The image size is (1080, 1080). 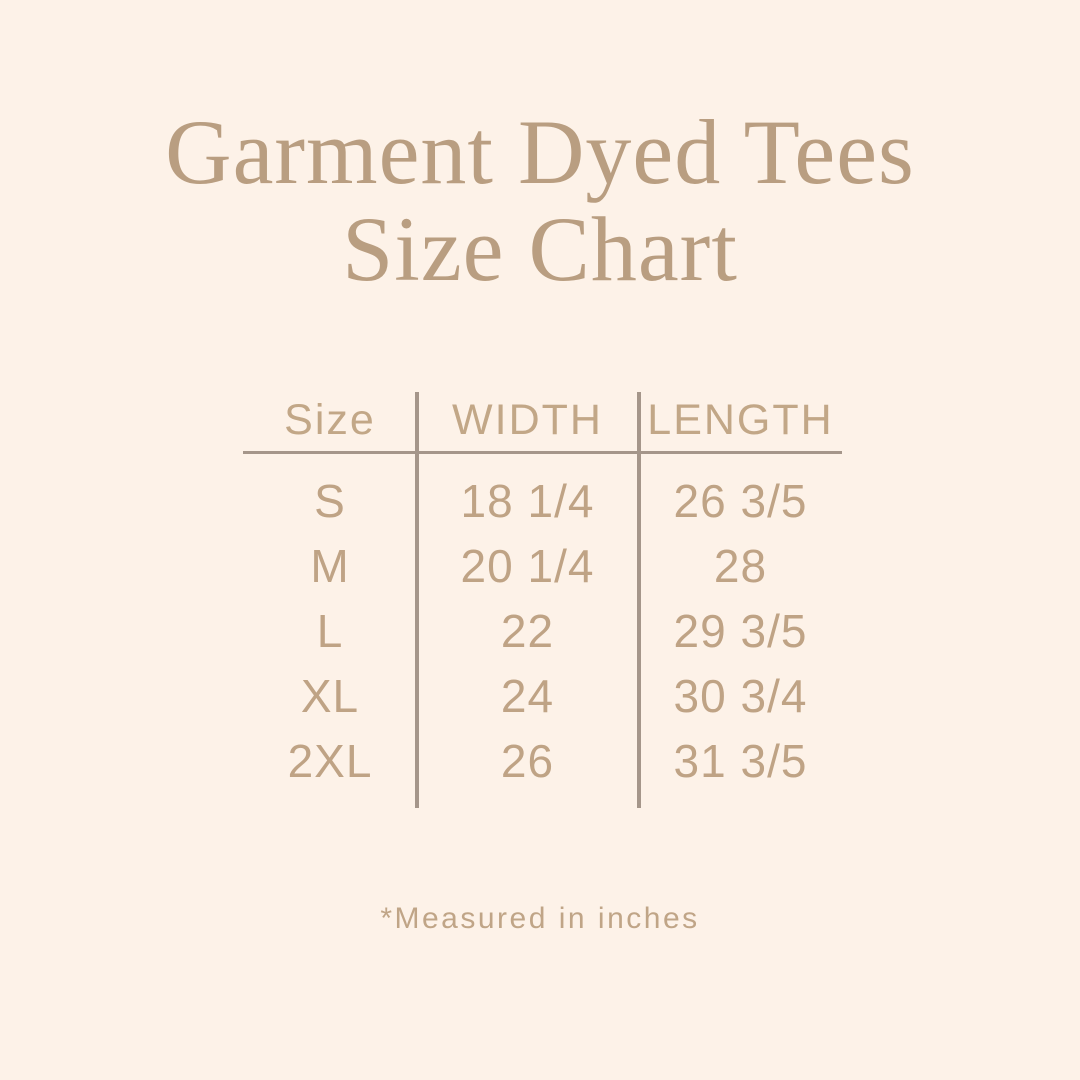 What do you see at coordinates (527, 696) in the screenshot?
I see `cell-width: 24` at bounding box center [527, 696].